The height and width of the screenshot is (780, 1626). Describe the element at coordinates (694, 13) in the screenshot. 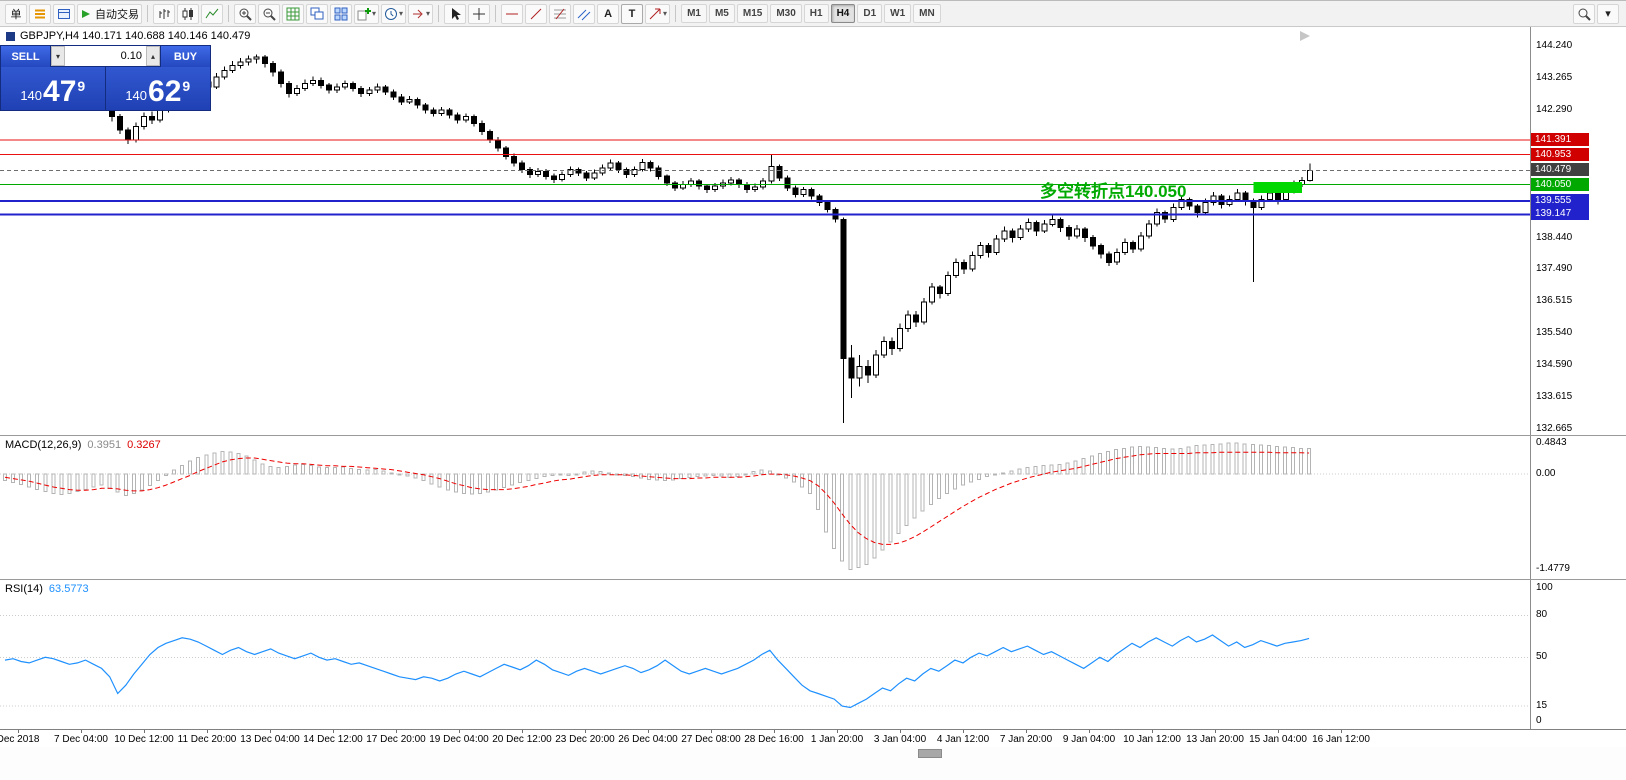

I see `timeframe-M1: M1` at that location.